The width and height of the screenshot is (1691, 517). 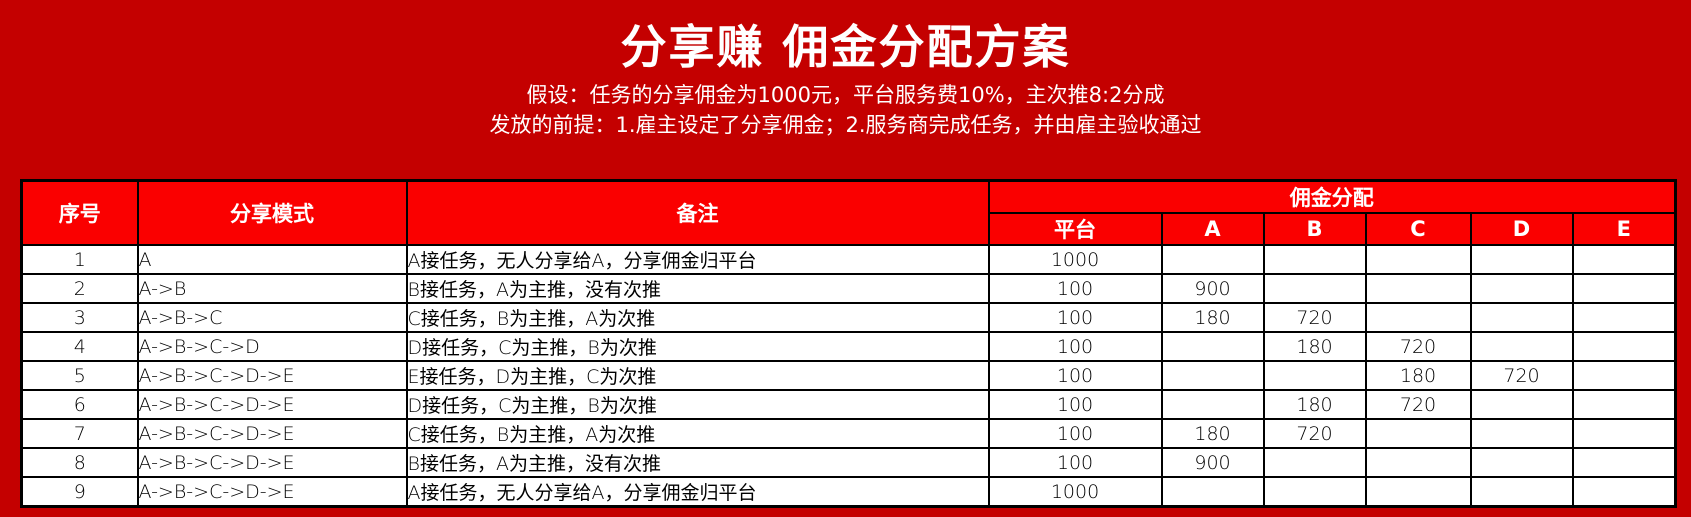 I want to click on header-row-sub: 平台 A B C D E, so click(x=849, y=229).